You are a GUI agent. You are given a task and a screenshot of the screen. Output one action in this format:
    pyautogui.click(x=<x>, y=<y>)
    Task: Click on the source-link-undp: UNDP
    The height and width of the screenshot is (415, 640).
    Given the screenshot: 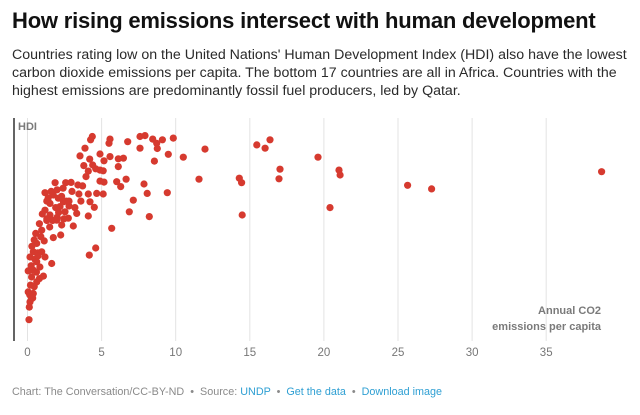 What is the action you would take?
    pyautogui.click(x=255, y=392)
    